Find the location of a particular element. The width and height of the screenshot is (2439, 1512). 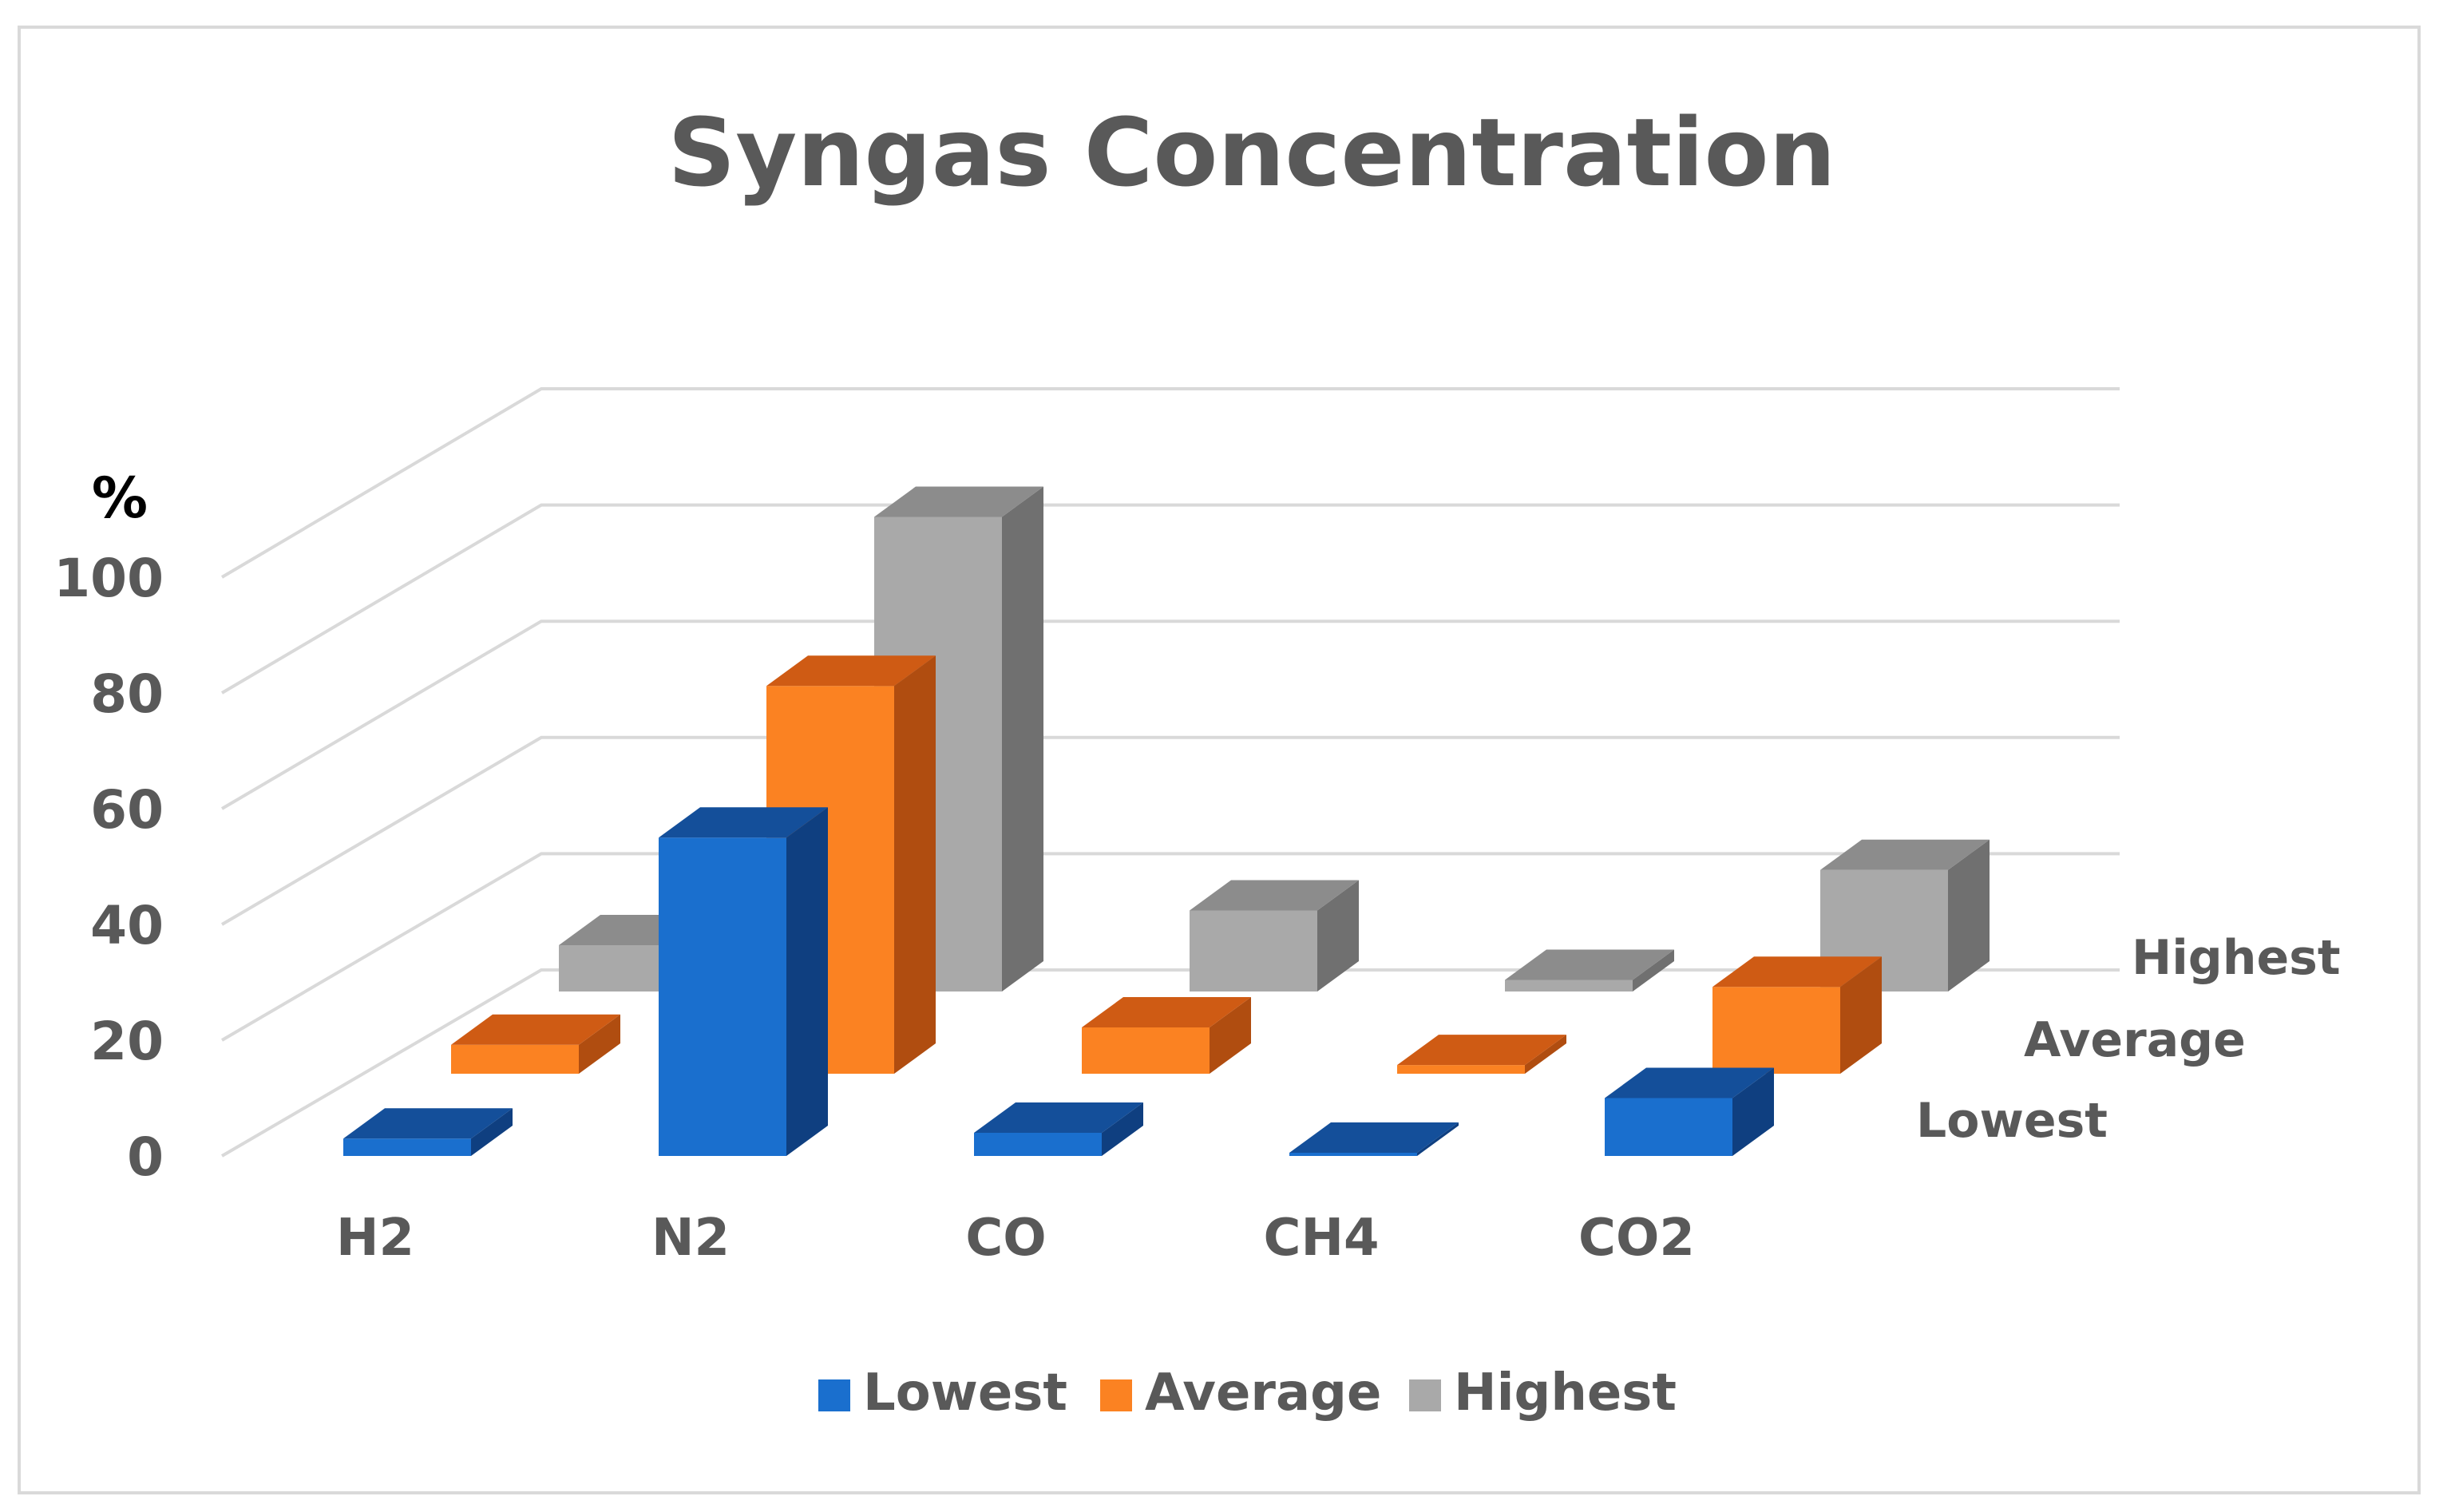

x-axis-categories: H2 N2 CO CH4 CO2 is located at coordinates (1015, 1238).